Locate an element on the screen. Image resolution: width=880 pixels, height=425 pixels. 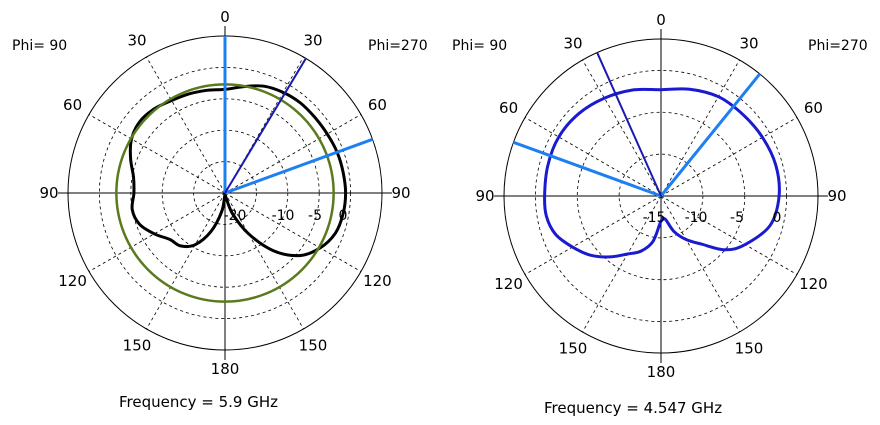
frequency-label-2: Frequency = 4.547 GHz is located at coordinates (633, 408).